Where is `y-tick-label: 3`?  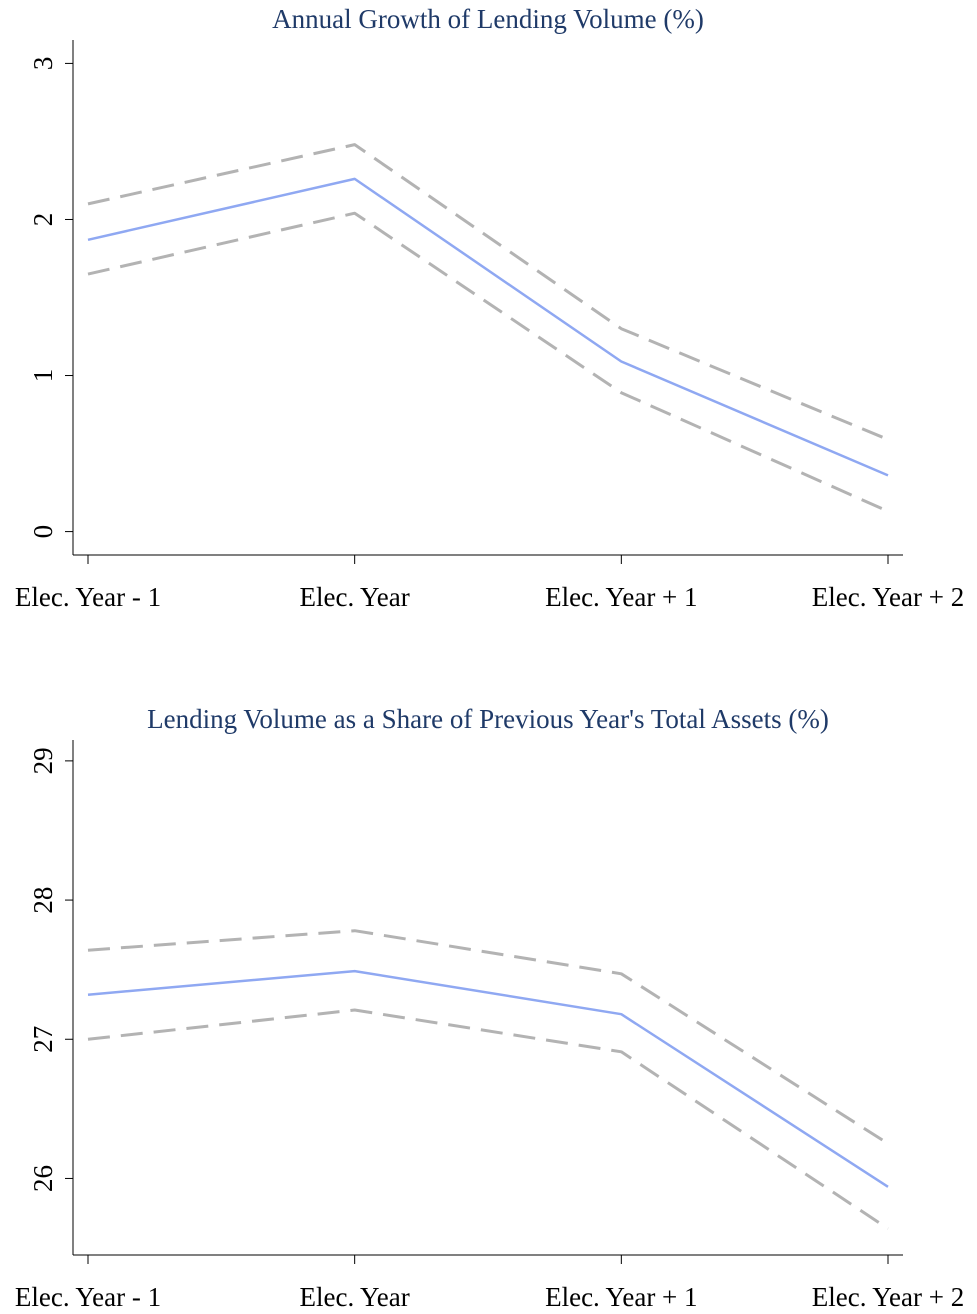 y-tick-label: 3 is located at coordinates (43, 63).